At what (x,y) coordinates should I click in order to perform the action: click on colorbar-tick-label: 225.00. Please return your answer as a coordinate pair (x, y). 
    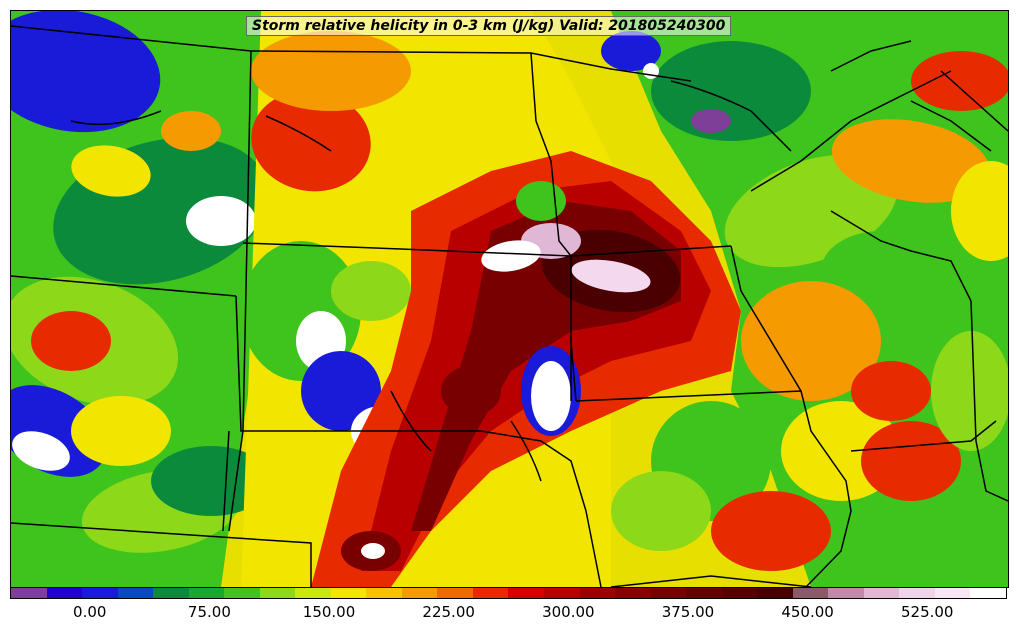
    Looking at the image, I should click on (448, 612).